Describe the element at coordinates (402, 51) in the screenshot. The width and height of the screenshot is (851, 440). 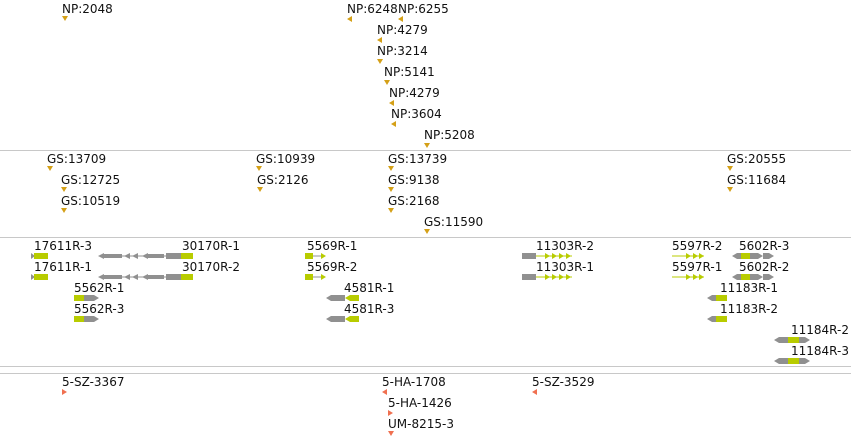
I see `feature-label: NP:3214` at that location.